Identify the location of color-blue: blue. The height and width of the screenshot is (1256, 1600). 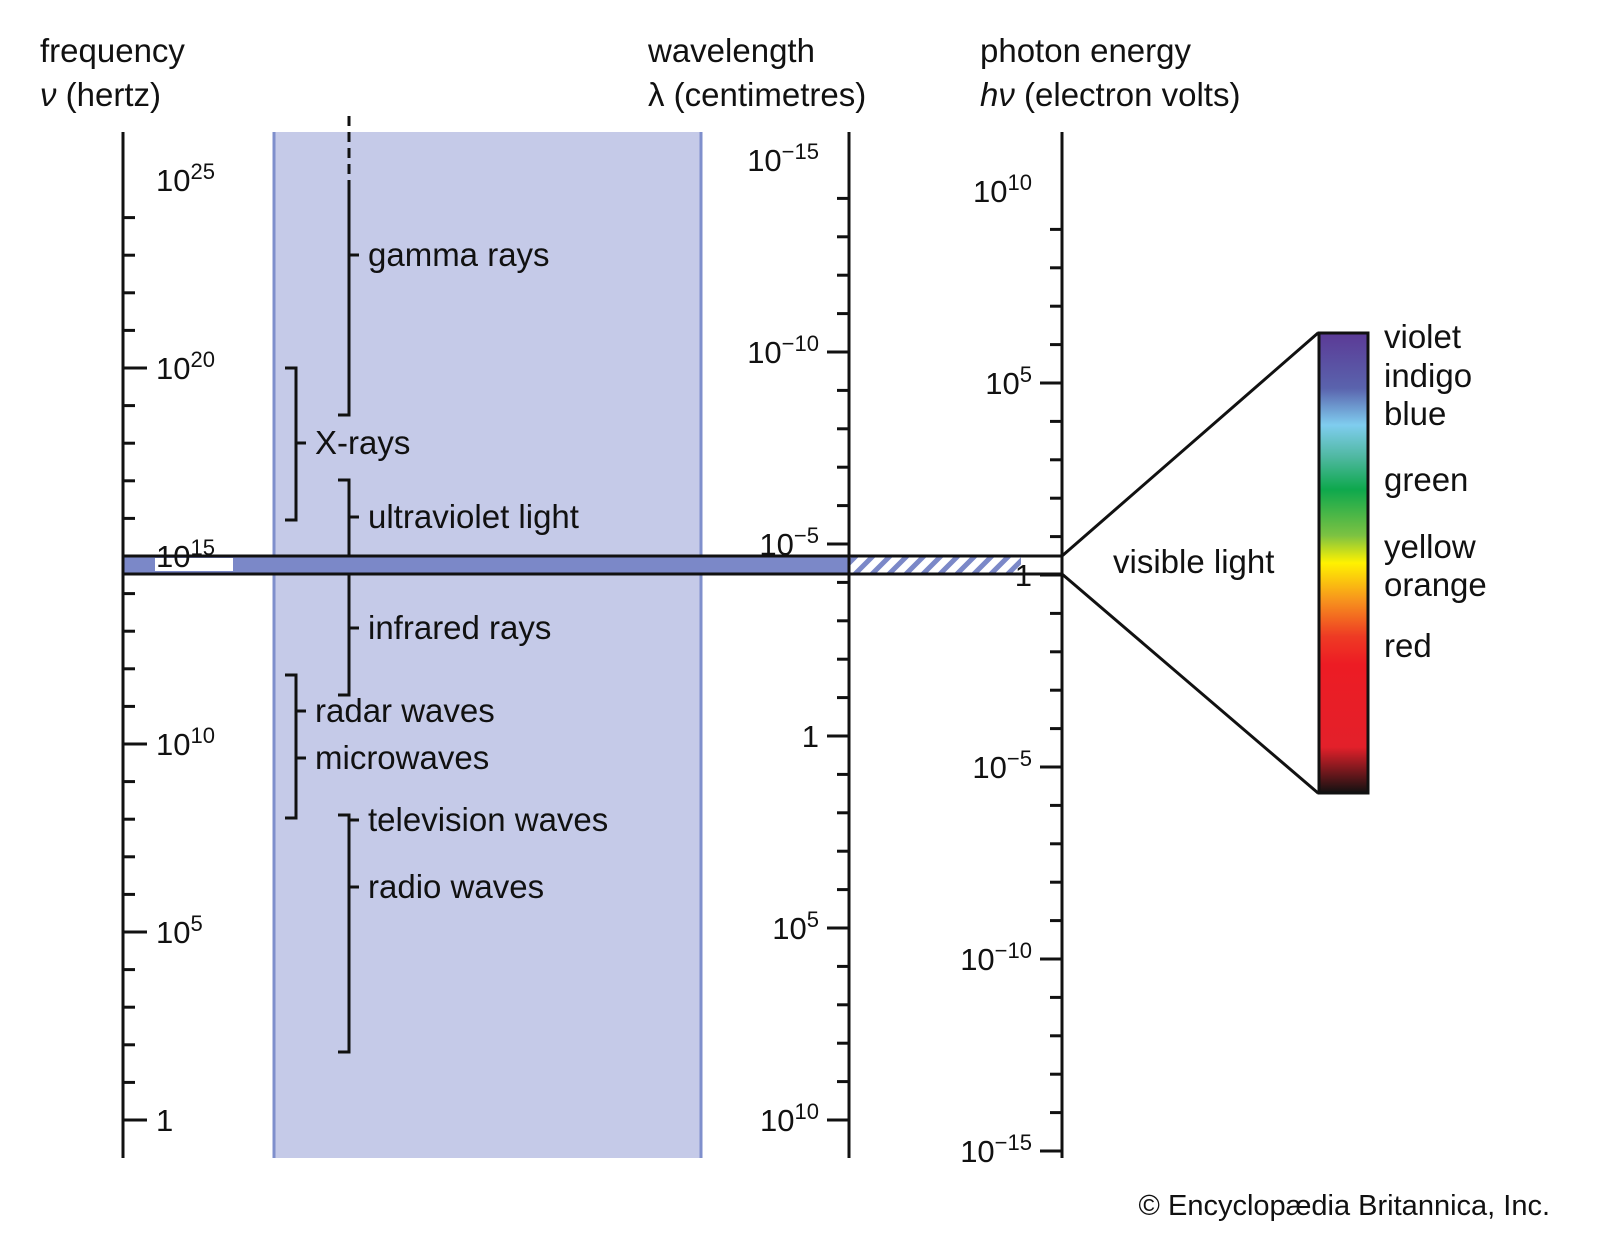
(1415, 413).